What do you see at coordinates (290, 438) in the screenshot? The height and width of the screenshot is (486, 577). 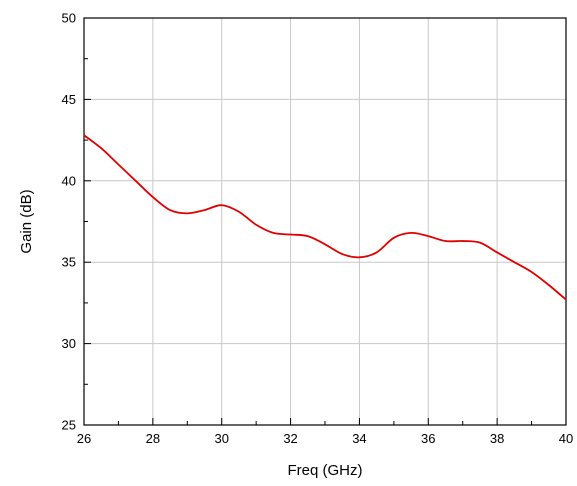 I see `x-tick-label: 32` at bounding box center [290, 438].